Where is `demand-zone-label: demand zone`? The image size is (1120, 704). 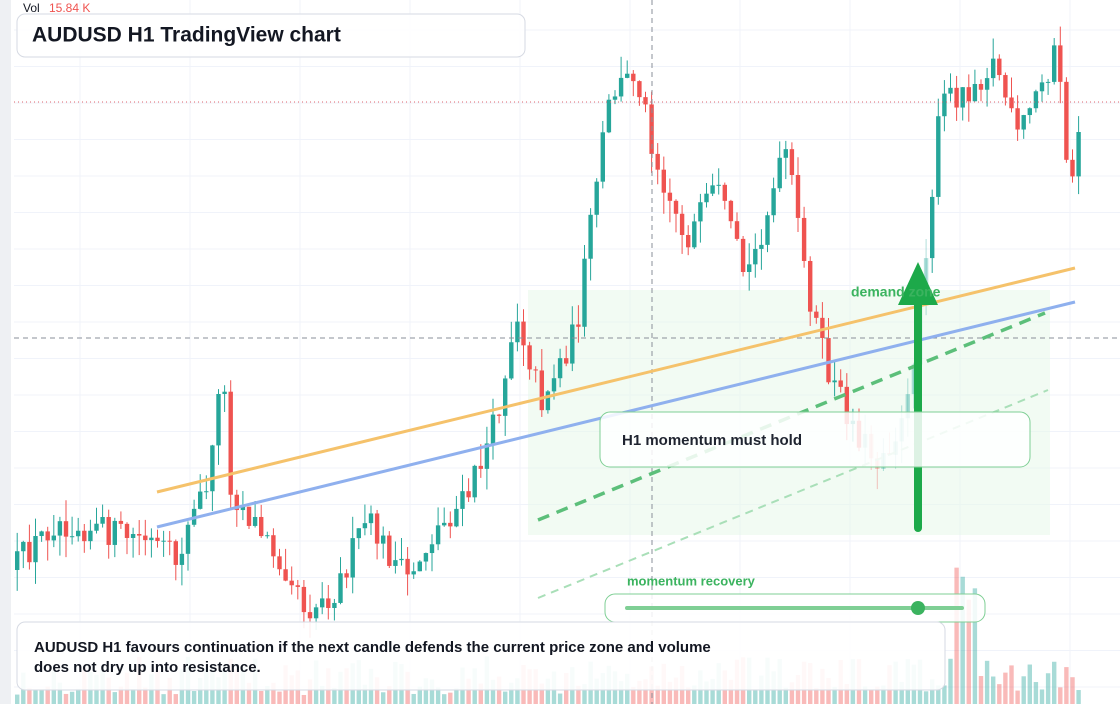
demand-zone-label: demand zone is located at coordinates (896, 292).